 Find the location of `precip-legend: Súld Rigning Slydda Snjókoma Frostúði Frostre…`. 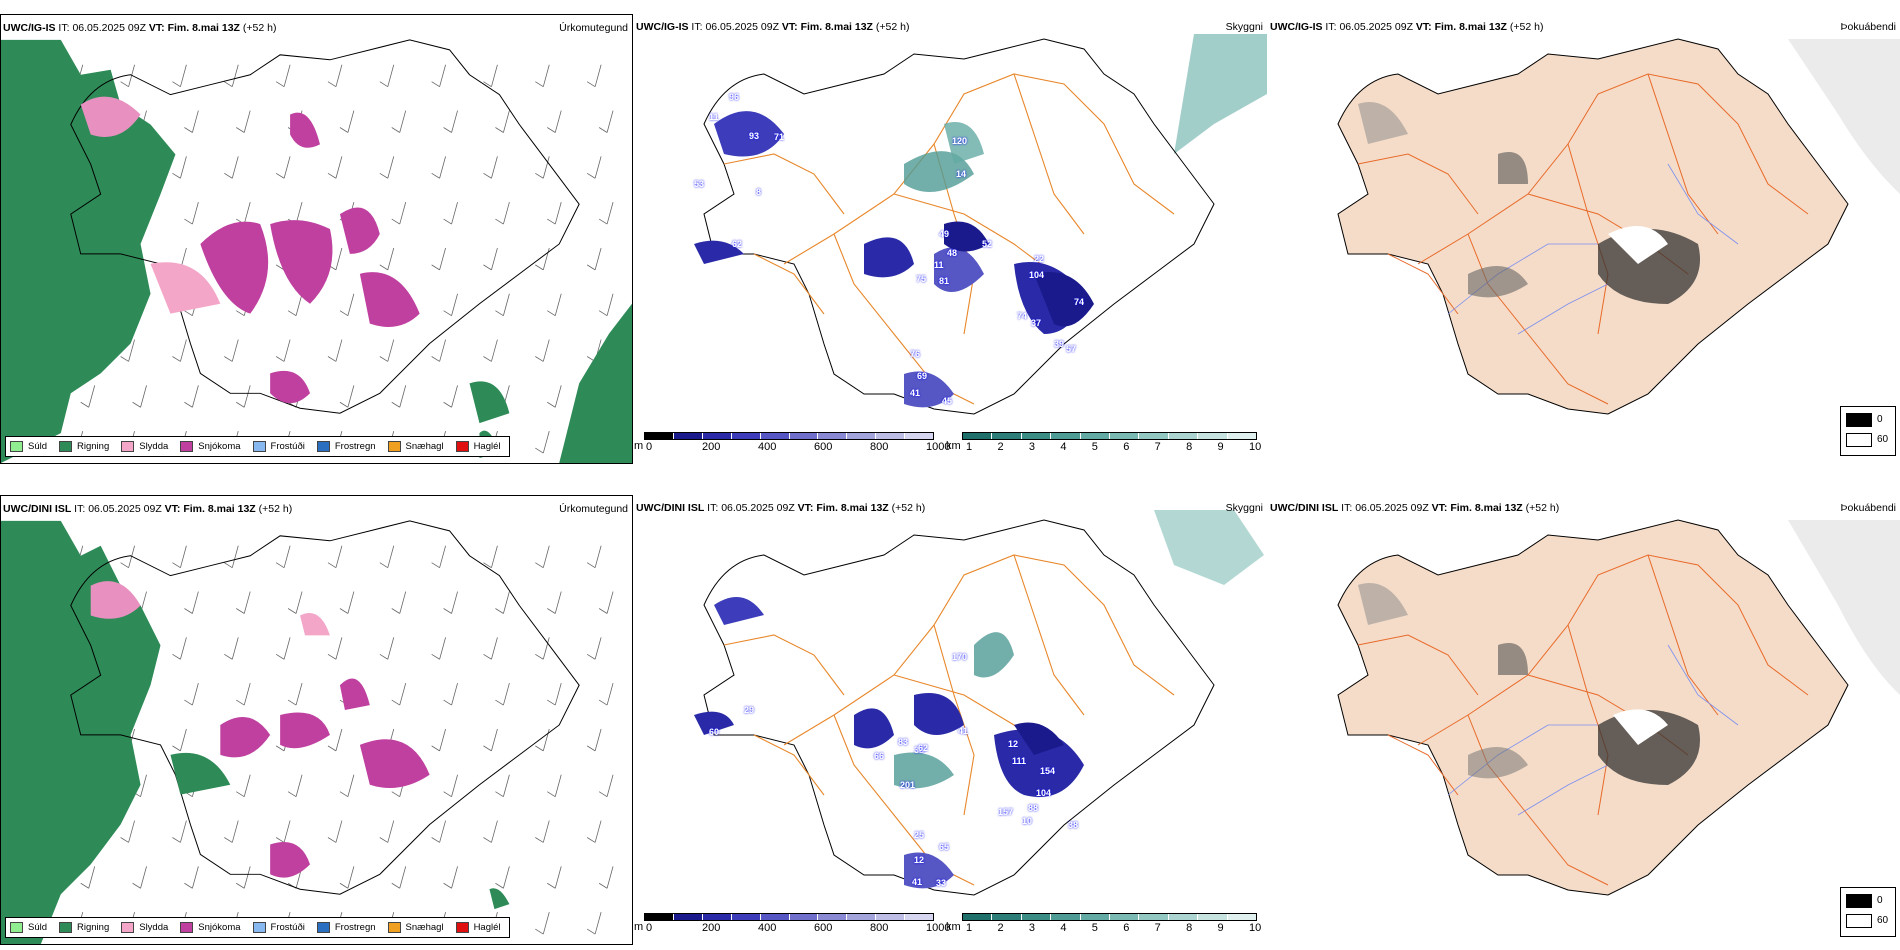

precip-legend: Súld Rigning Slydda Snjókoma Frostúði Frostre… is located at coordinates (257, 927).